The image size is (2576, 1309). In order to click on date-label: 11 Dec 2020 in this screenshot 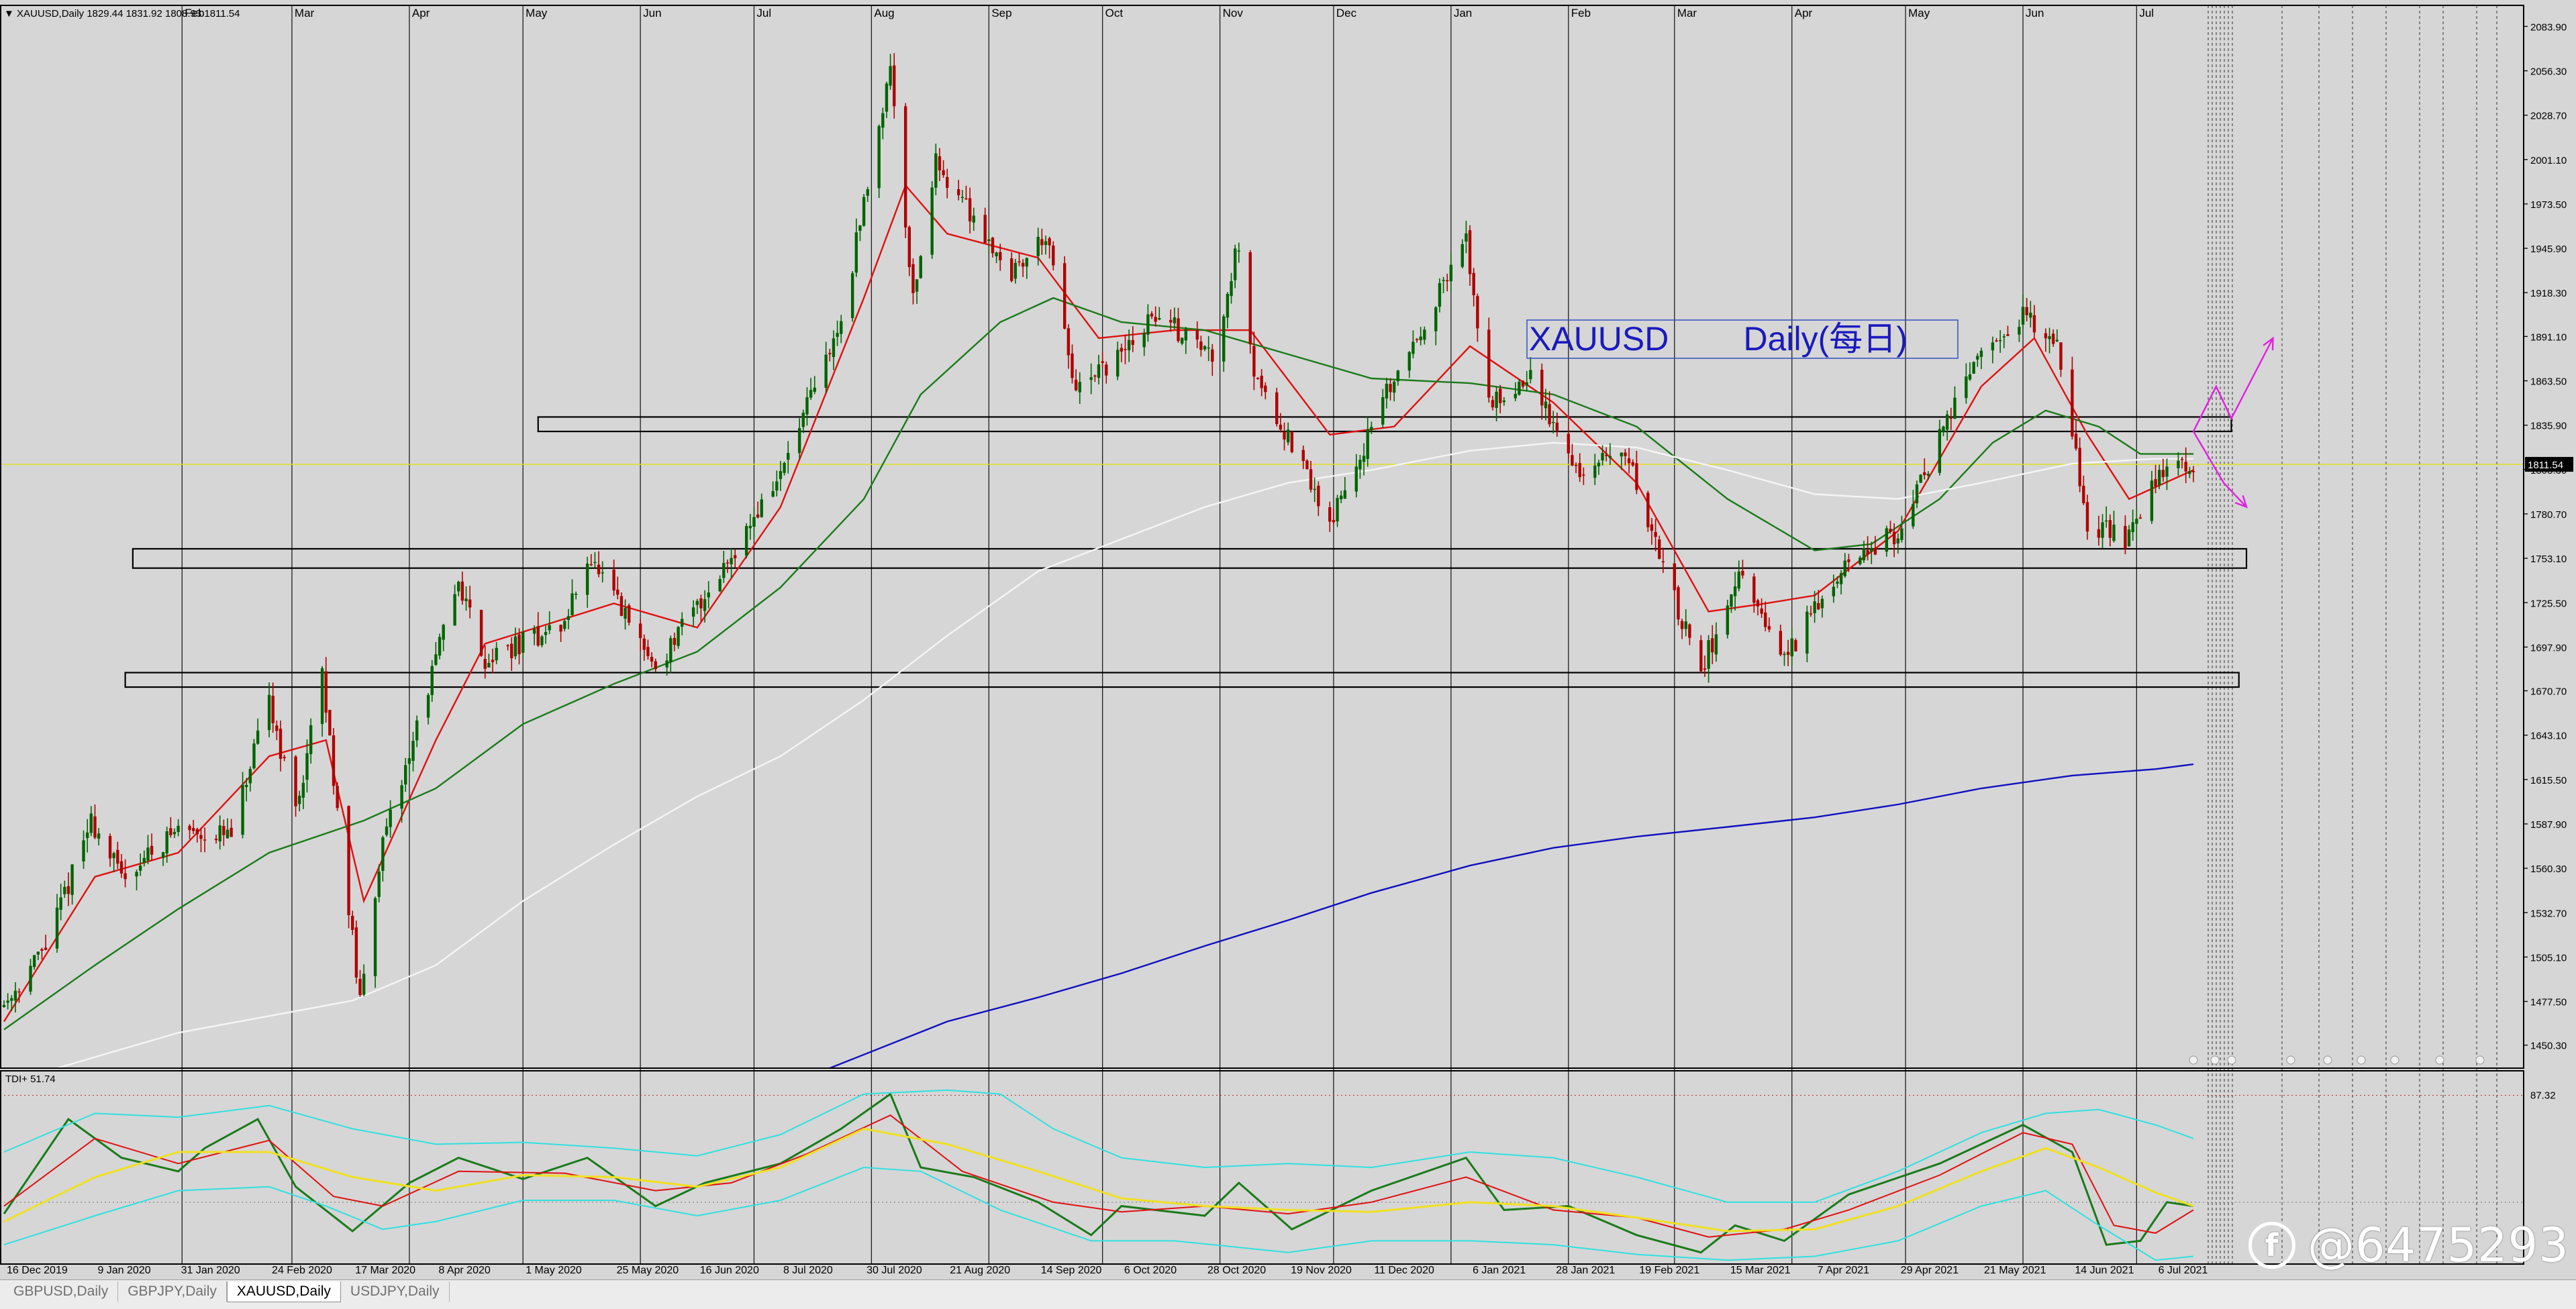, I will do `click(1404, 1270)`.